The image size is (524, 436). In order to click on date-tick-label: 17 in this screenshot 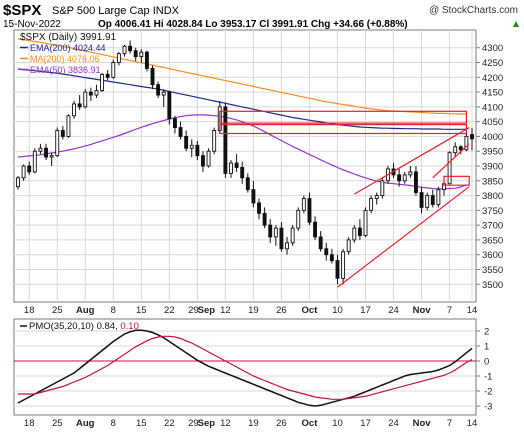, I will do `click(365, 310)`.